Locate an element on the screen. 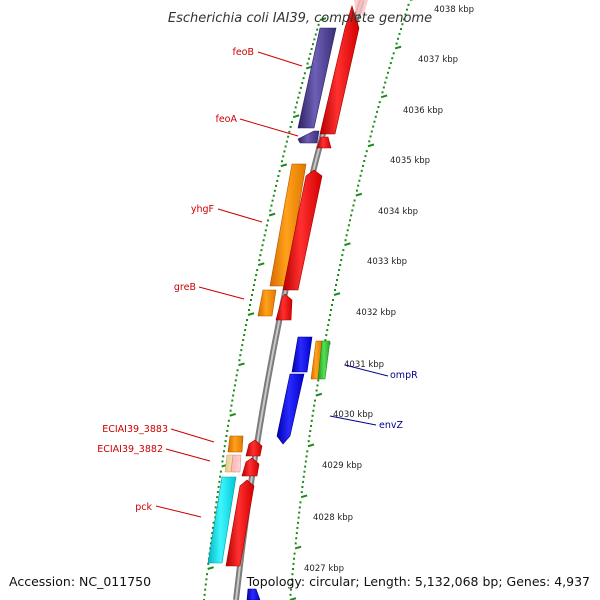 This screenshot has width=600, height=600. ECIAI39_3882-pink-gene is located at coordinates (236, 463).